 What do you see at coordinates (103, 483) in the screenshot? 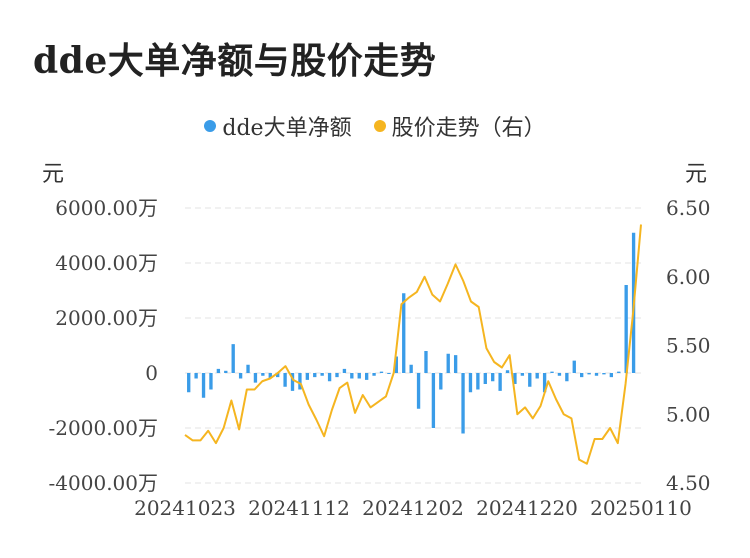
I see `left-tick-label: -4000.00万` at bounding box center [103, 483].